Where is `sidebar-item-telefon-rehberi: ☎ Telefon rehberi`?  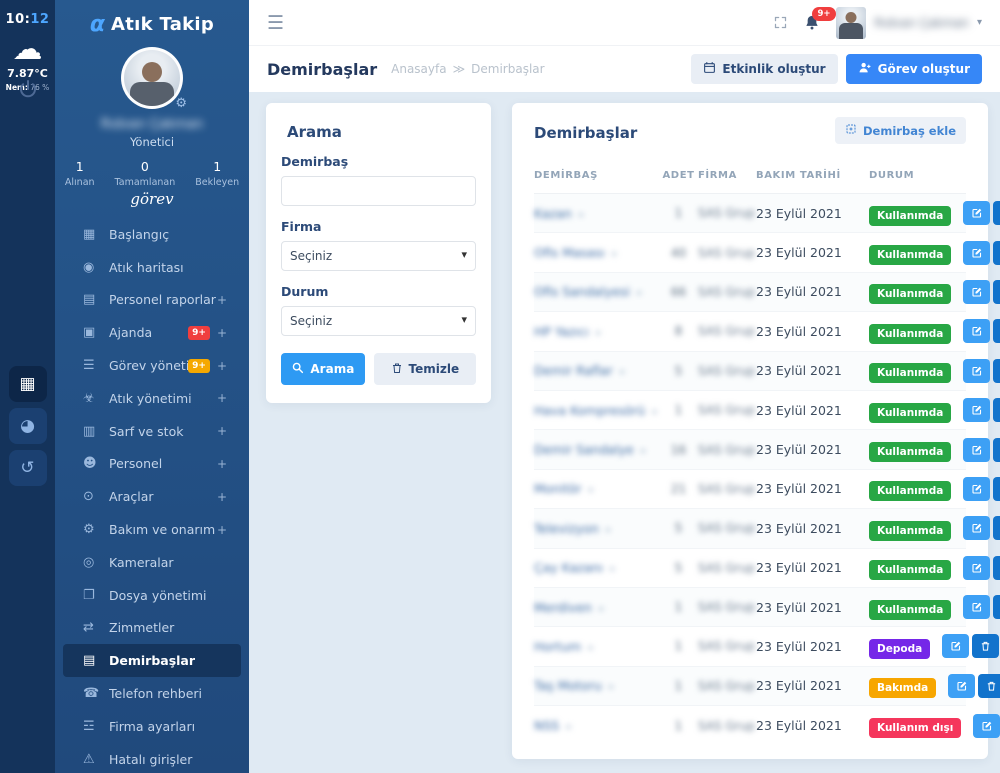 sidebar-item-telefon-rehberi: ☎ Telefon rehberi is located at coordinates (152, 693).